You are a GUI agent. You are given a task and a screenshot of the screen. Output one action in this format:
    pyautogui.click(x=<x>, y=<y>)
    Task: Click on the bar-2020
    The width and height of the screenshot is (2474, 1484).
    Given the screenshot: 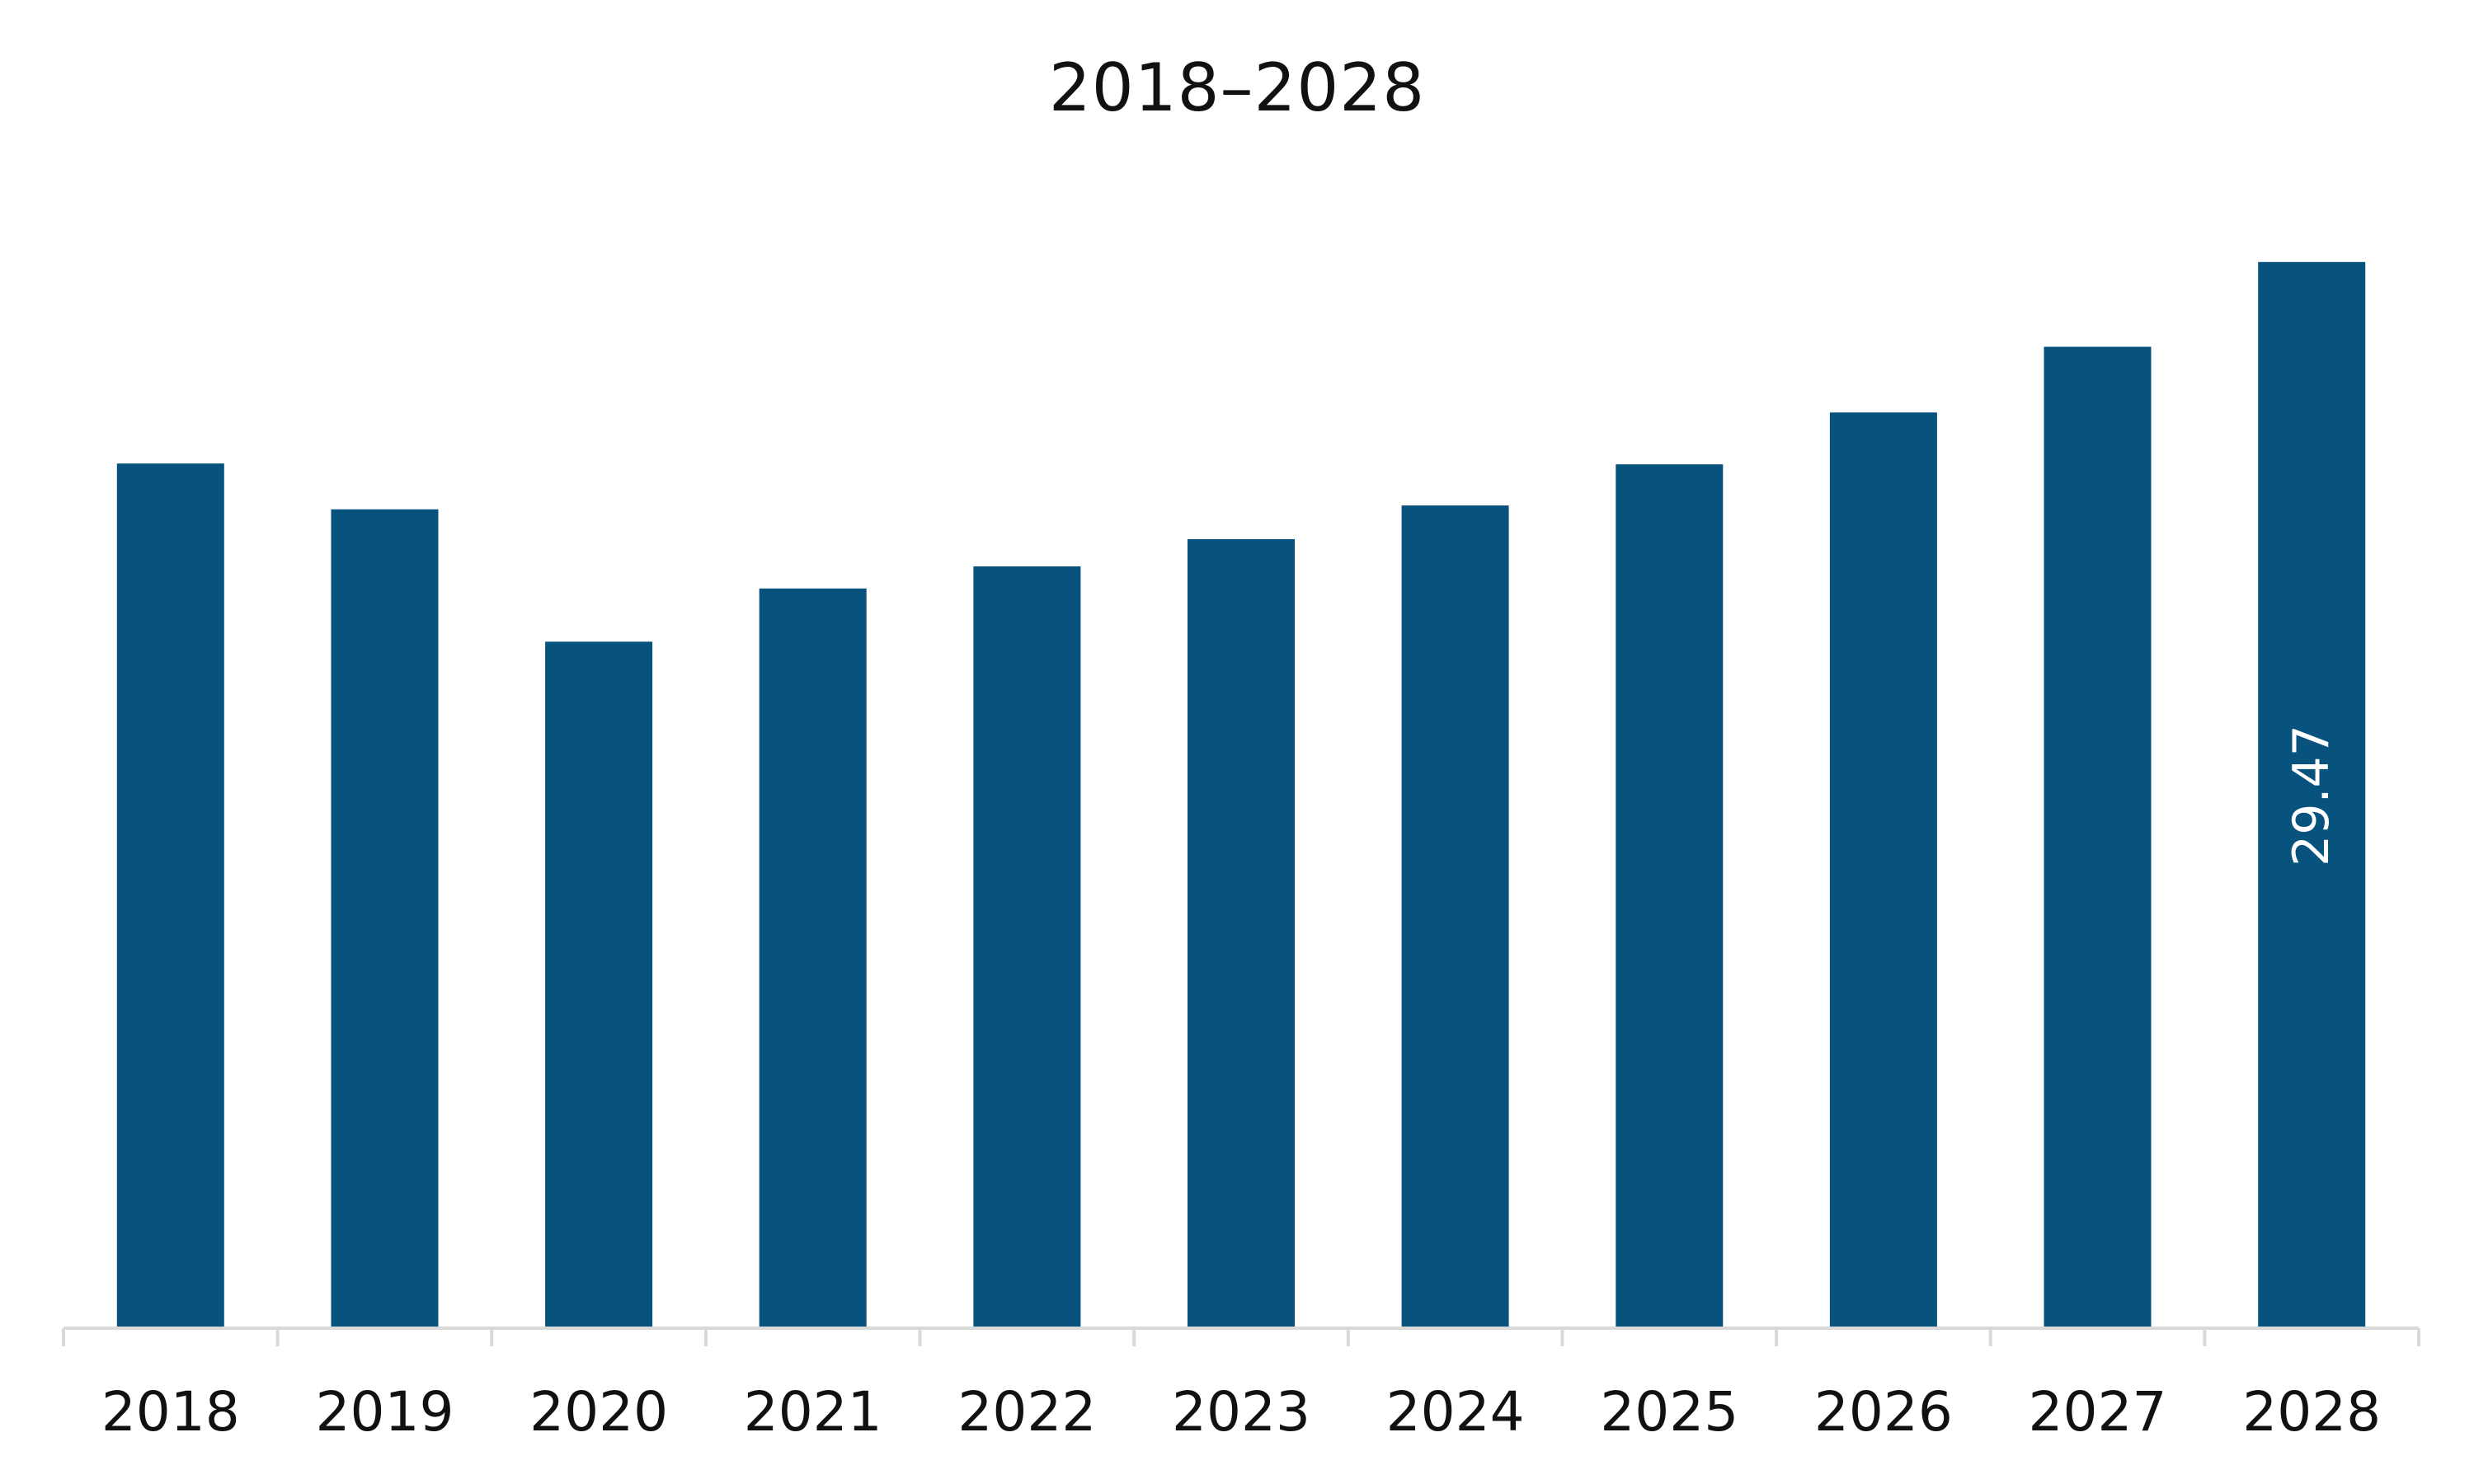 What is the action you would take?
    pyautogui.click(x=599, y=984)
    